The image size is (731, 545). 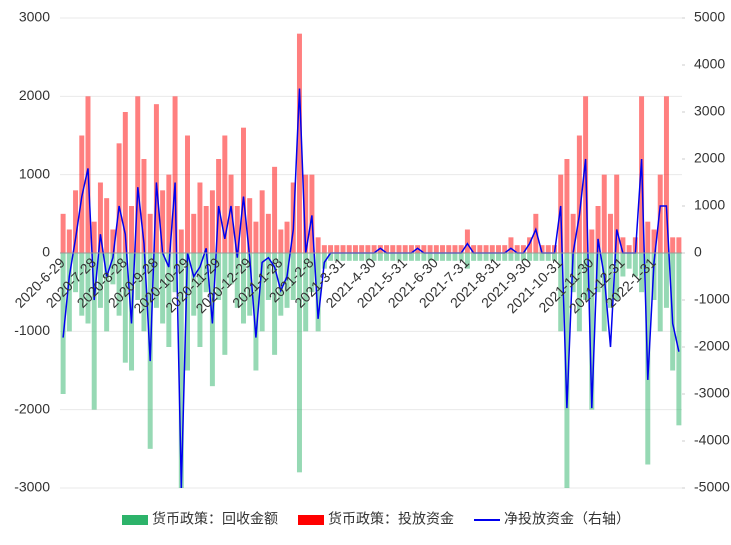 I want to click on y-tick-label: -2000, so click(x=32, y=408).